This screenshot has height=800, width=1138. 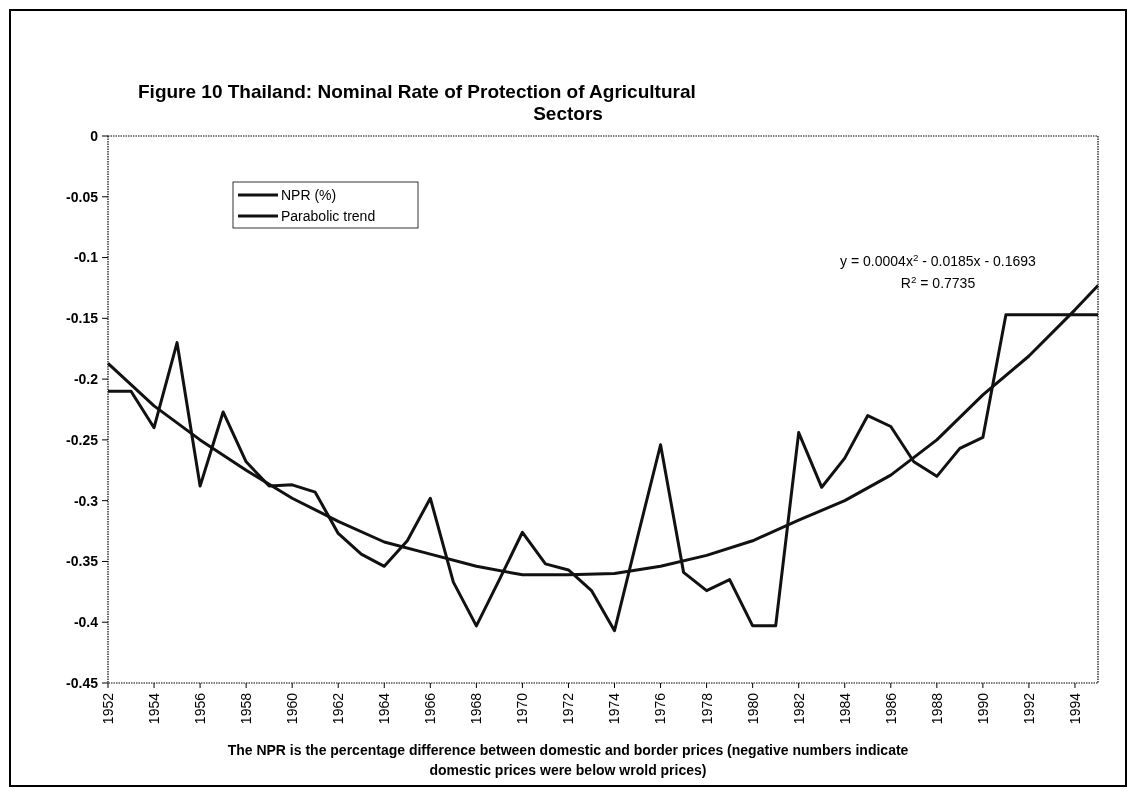 I want to click on x-tick-label: 1976, so click(x=660, y=708).